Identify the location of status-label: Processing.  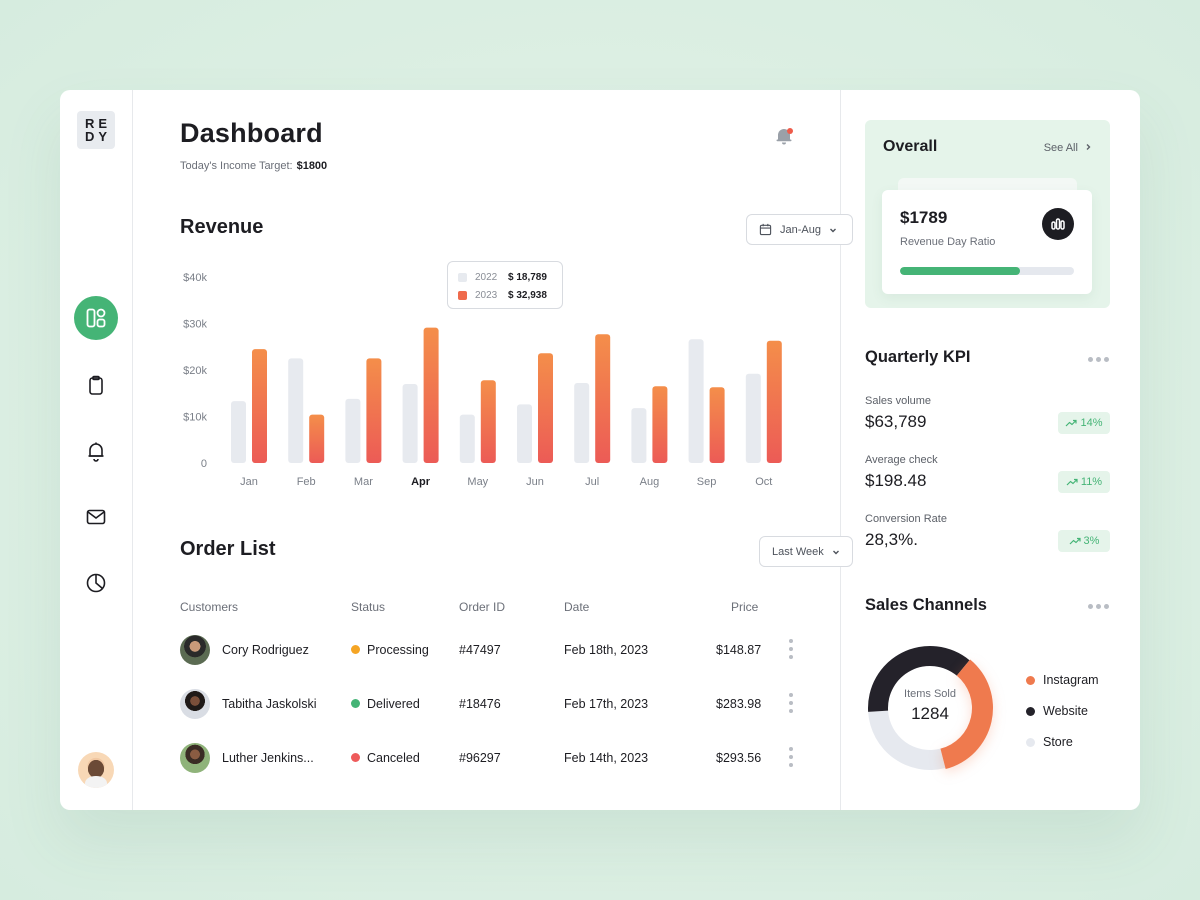
(398, 650).